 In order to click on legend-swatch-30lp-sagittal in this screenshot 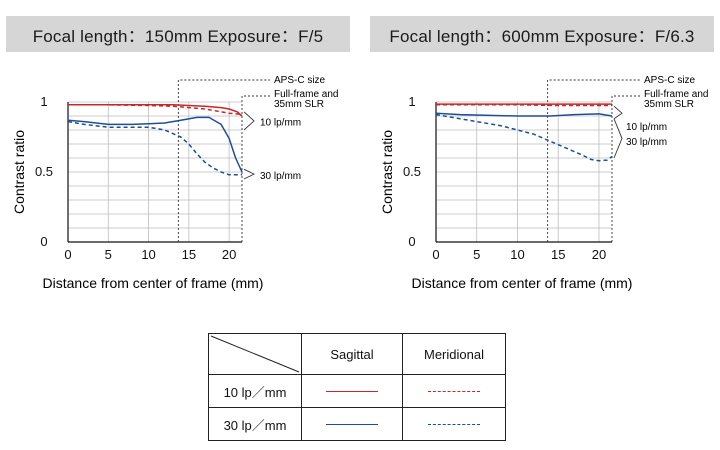, I will do `click(352, 424)`.